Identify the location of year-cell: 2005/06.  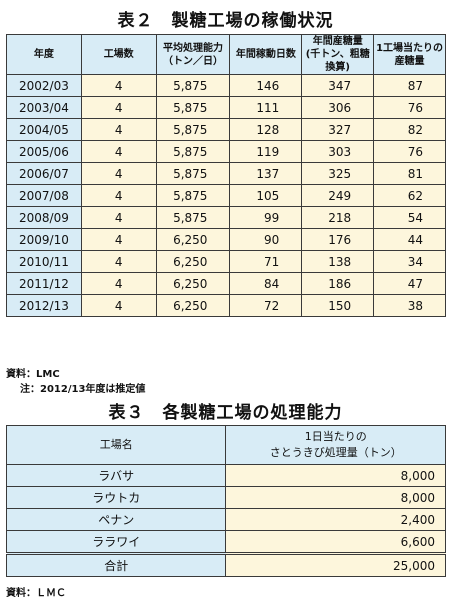
(44, 151).